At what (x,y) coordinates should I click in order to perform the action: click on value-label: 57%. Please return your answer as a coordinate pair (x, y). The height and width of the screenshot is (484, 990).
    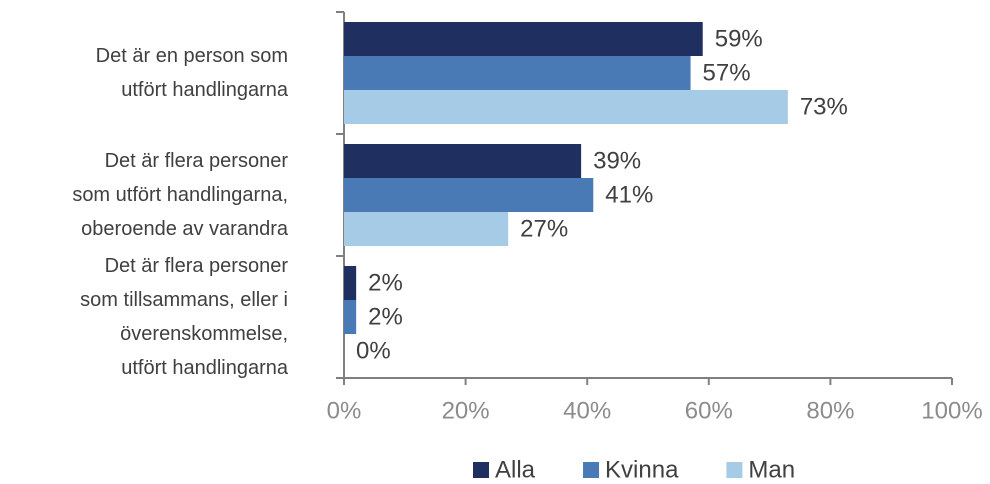
    Looking at the image, I should click on (727, 72).